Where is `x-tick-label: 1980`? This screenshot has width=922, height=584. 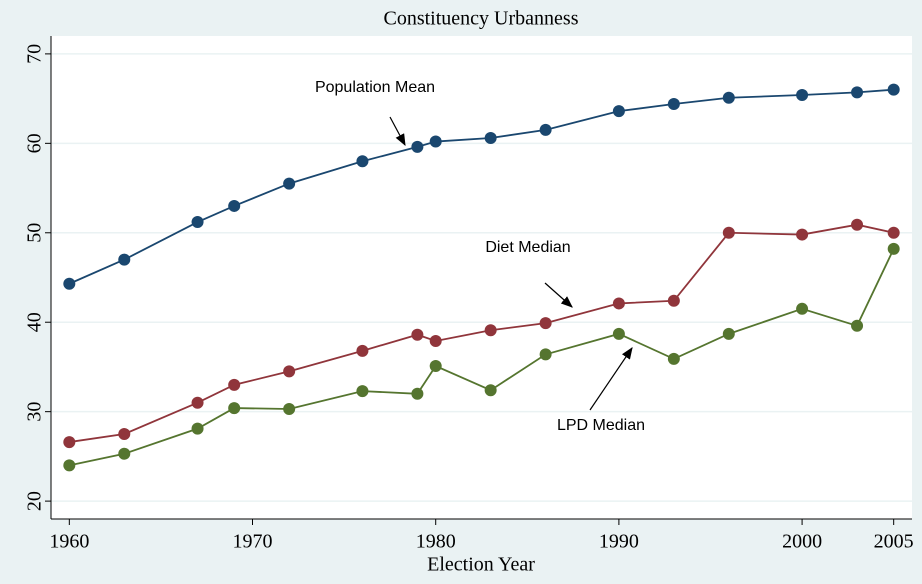
x-tick-label: 1980 is located at coordinates (436, 542).